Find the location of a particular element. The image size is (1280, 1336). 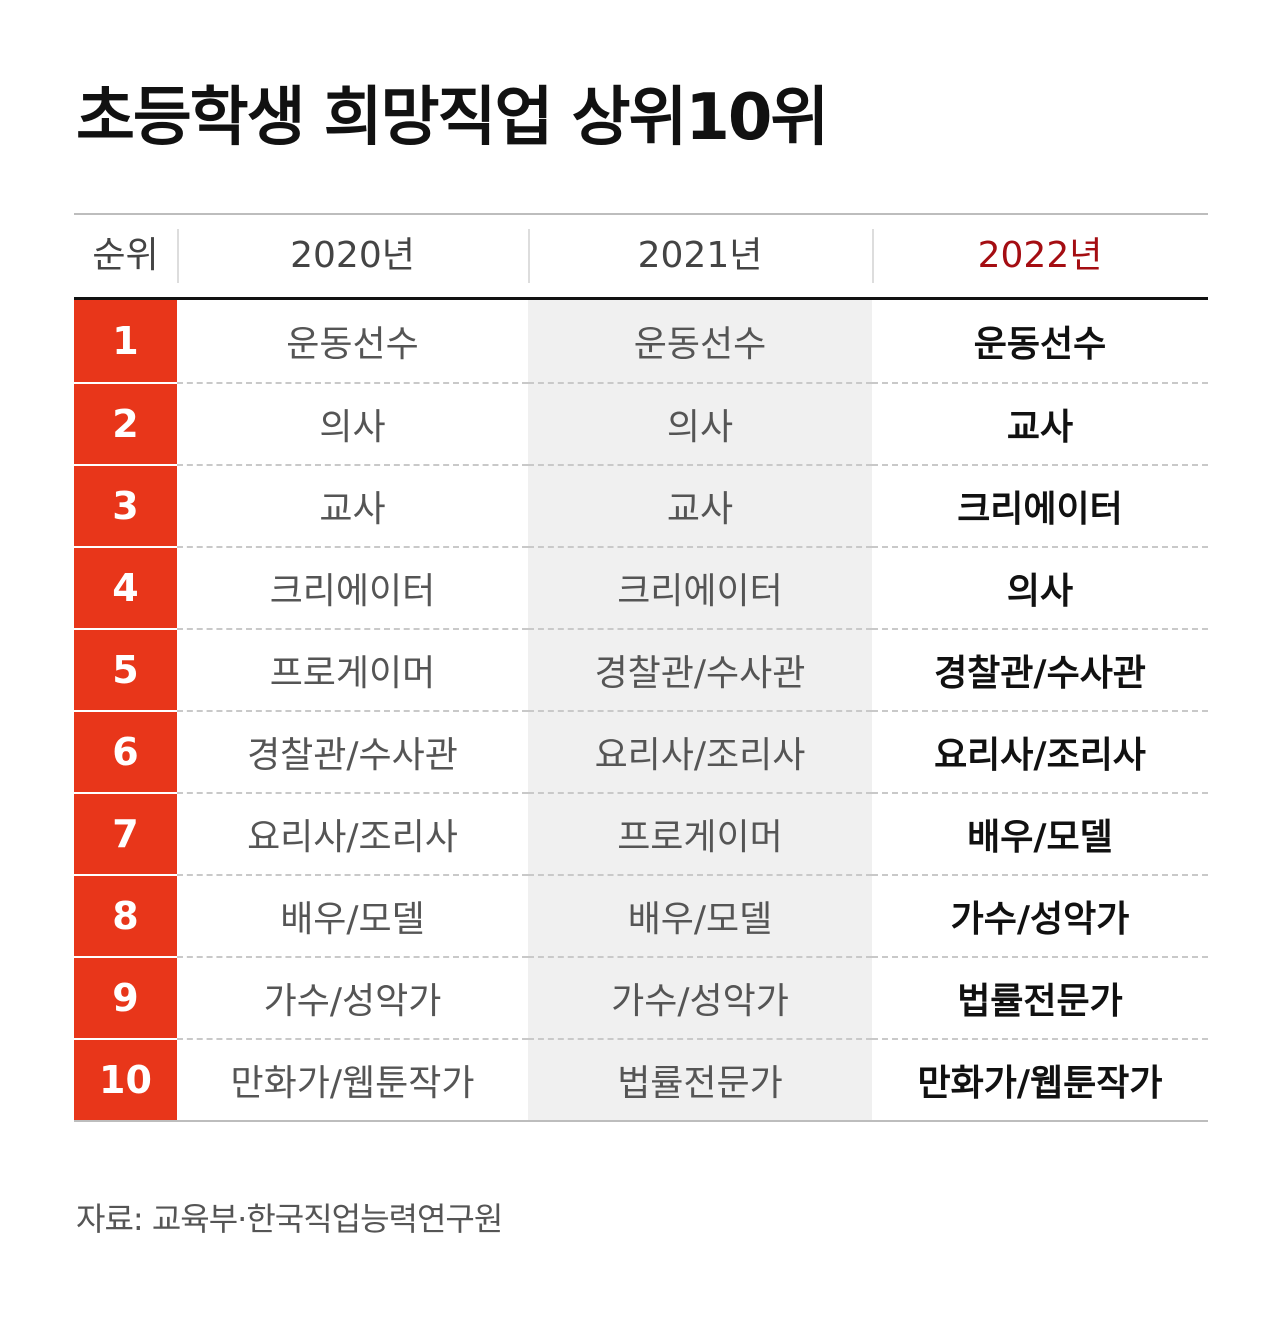

cell-2022: 만화가/웹툰작가 is located at coordinates (1040, 1079).